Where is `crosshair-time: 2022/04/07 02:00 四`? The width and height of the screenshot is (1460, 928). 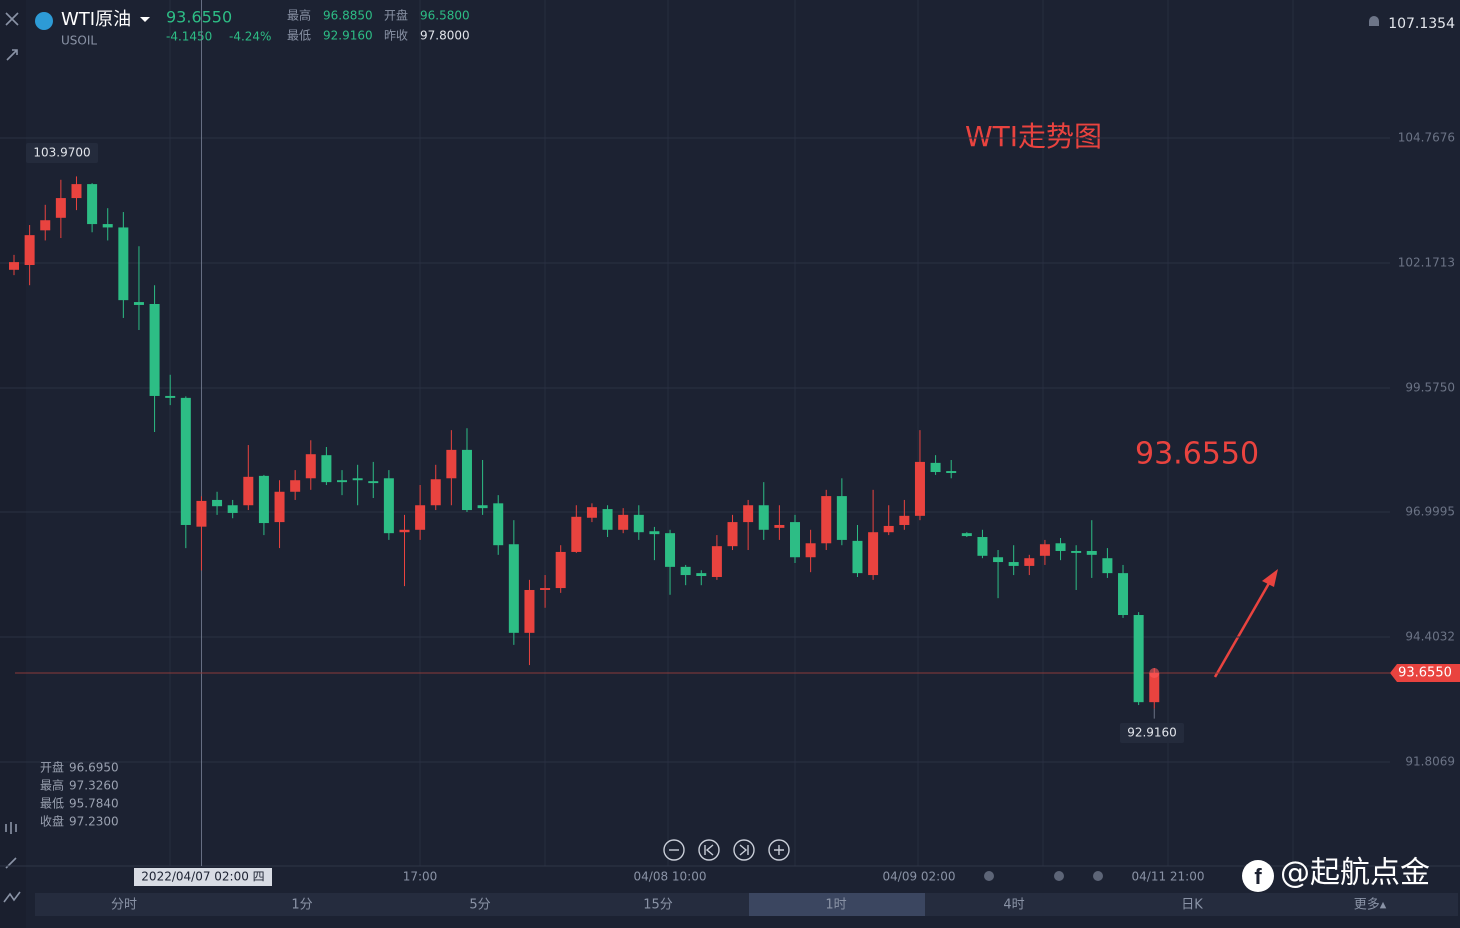 crosshair-time: 2022/04/07 02:00 四 is located at coordinates (202, 877).